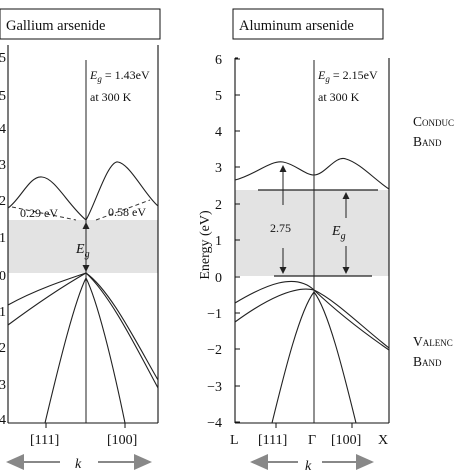 This screenshot has width=474, height=474. I want to click on alas-x-label-L: L, so click(234, 440).